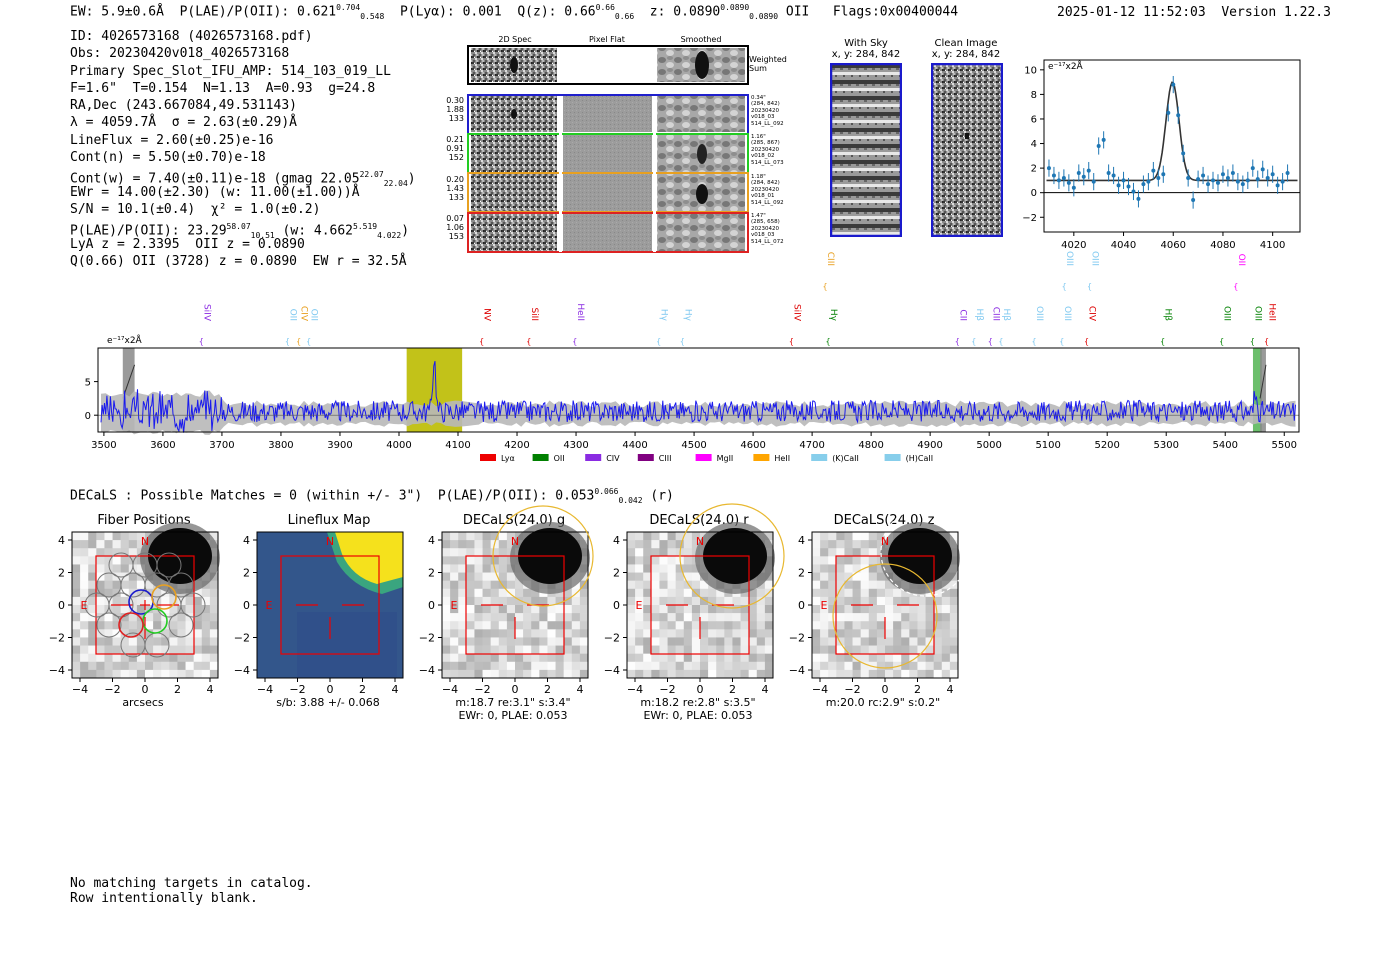  What do you see at coordinates (215, 179) in the screenshot?
I see `cont-w-text: Cont(w) = 7.40(±0.11)e-18 (gmag 22.05` at bounding box center [215, 179].